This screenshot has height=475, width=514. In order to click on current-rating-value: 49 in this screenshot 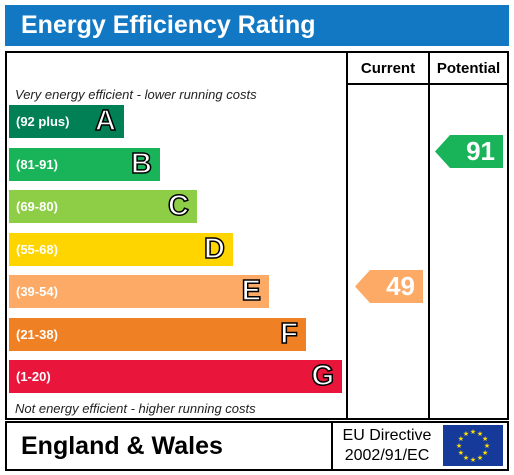, I will do `click(400, 286)`.